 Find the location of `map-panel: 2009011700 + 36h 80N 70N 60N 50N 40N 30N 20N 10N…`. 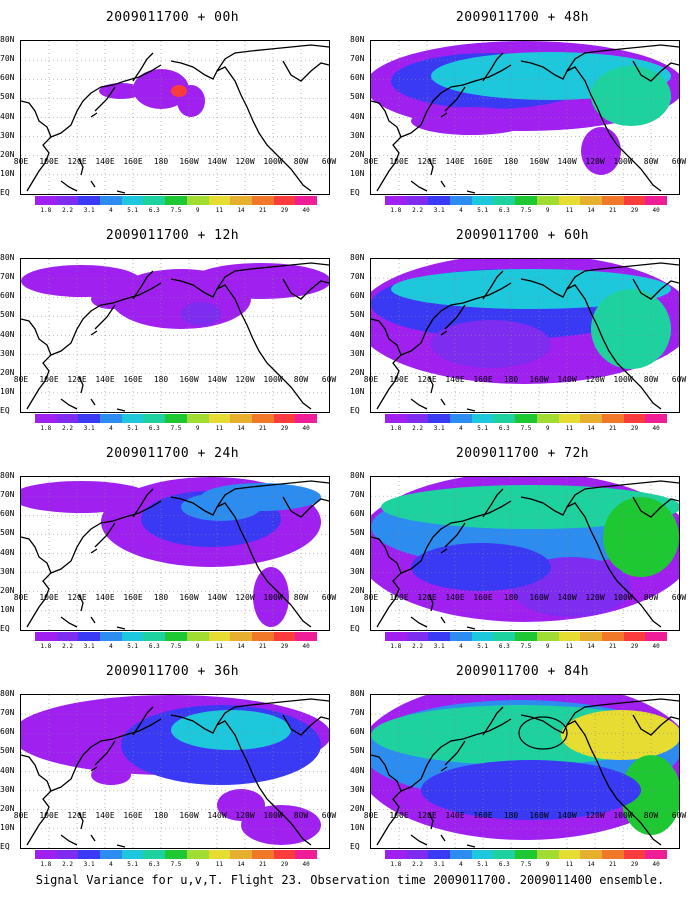

map-panel: 2009011700 + 36h 80N 70N 60N 50N 40N 30N 20N 10N… is located at coordinates (172, 761).